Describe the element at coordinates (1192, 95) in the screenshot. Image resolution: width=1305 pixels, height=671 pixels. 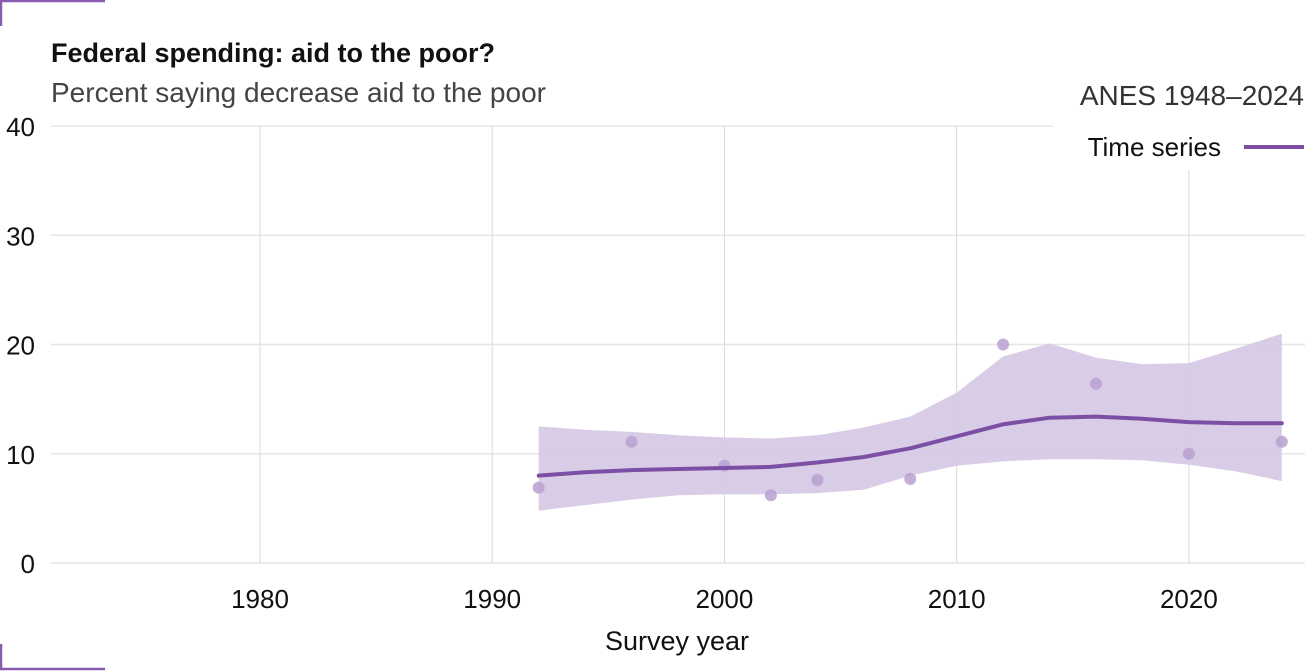
I see `source-label: ANES 1948–2024` at that location.